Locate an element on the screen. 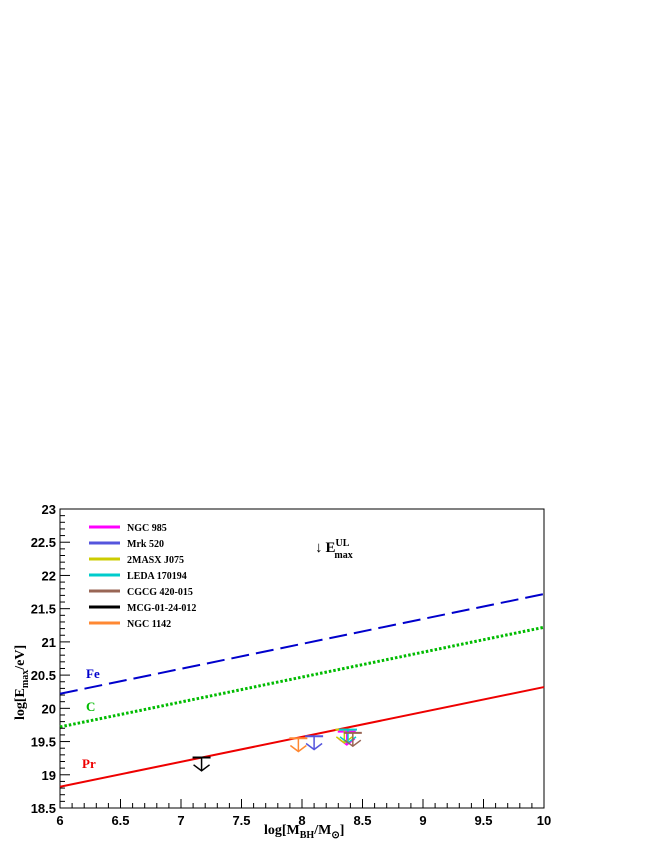 Image resolution: width=654 pixels, height=846 pixels. x-tick-label: 7.5 is located at coordinates (241, 820).